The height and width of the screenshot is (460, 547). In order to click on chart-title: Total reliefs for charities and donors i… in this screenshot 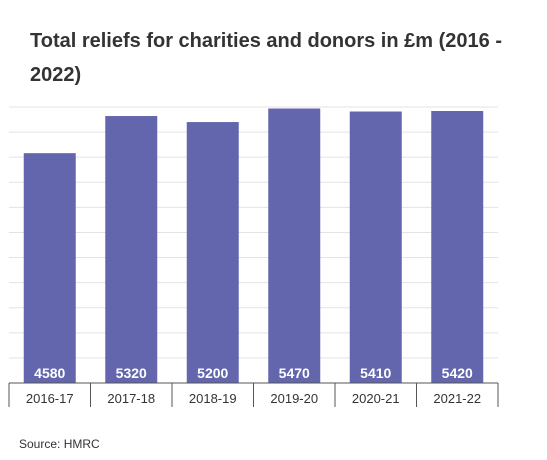, I will do `click(266, 58)`.